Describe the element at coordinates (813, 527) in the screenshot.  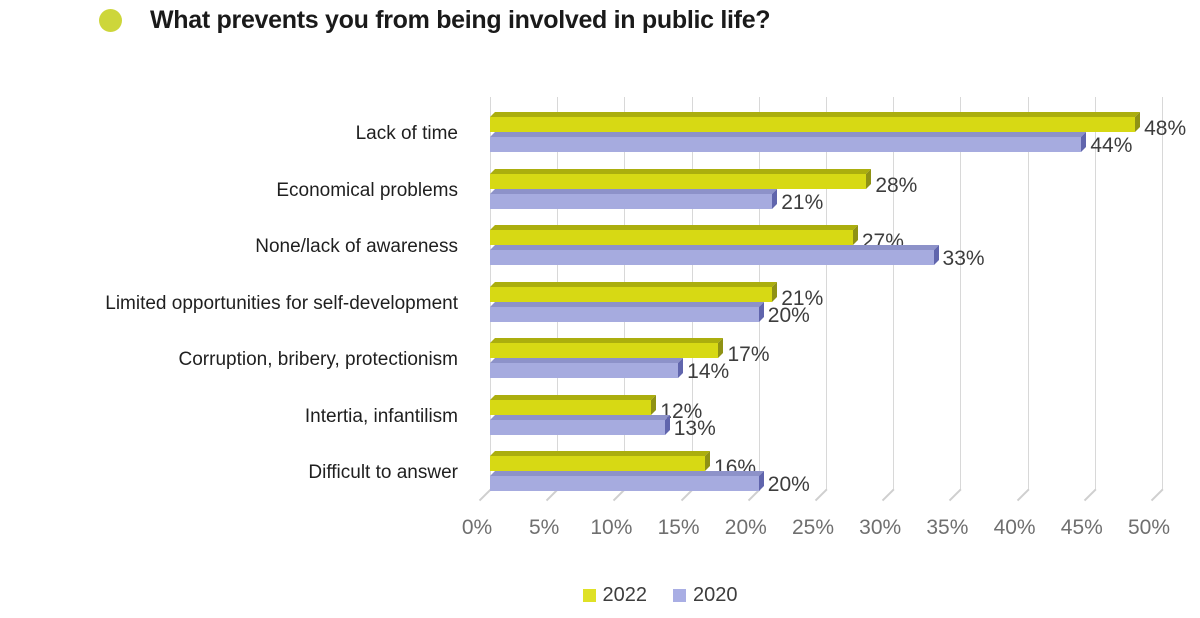
I see `axis-tick-label: 25%` at that location.